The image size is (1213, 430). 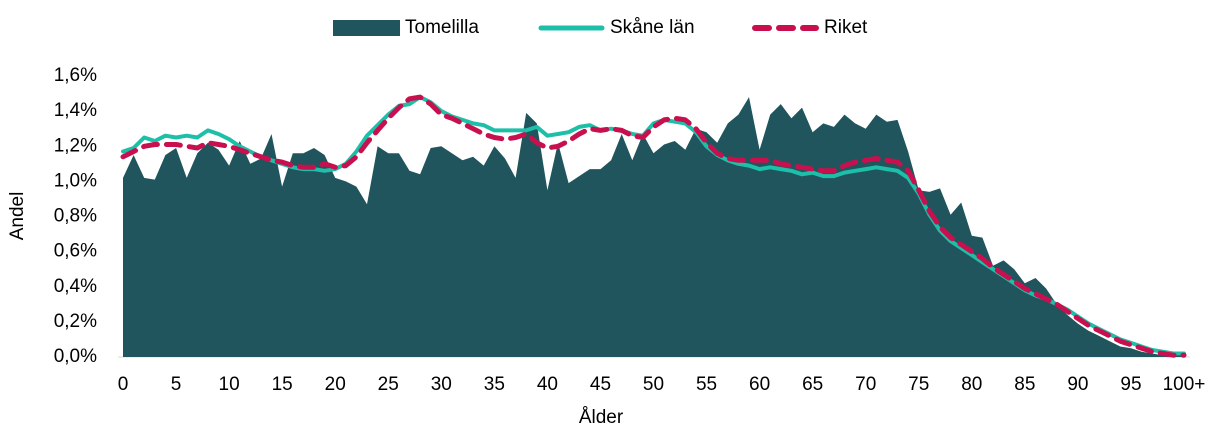 What do you see at coordinates (547, 384) in the screenshot?
I see `x-tick-label: 40` at bounding box center [547, 384].